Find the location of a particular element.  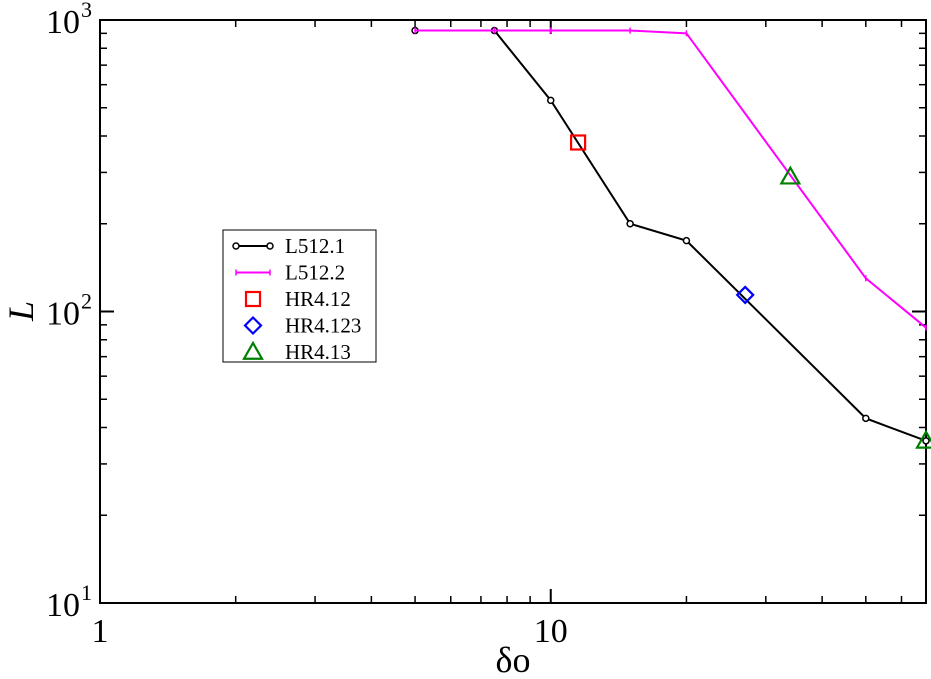

series-HR4.123 is located at coordinates (745, 295).